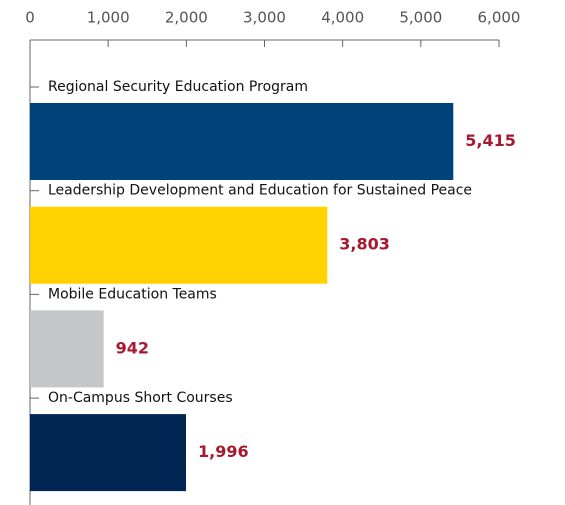 This screenshot has width=565, height=505. What do you see at coordinates (132, 347) in the screenshot?
I see `value-label: 942` at bounding box center [132, 347].